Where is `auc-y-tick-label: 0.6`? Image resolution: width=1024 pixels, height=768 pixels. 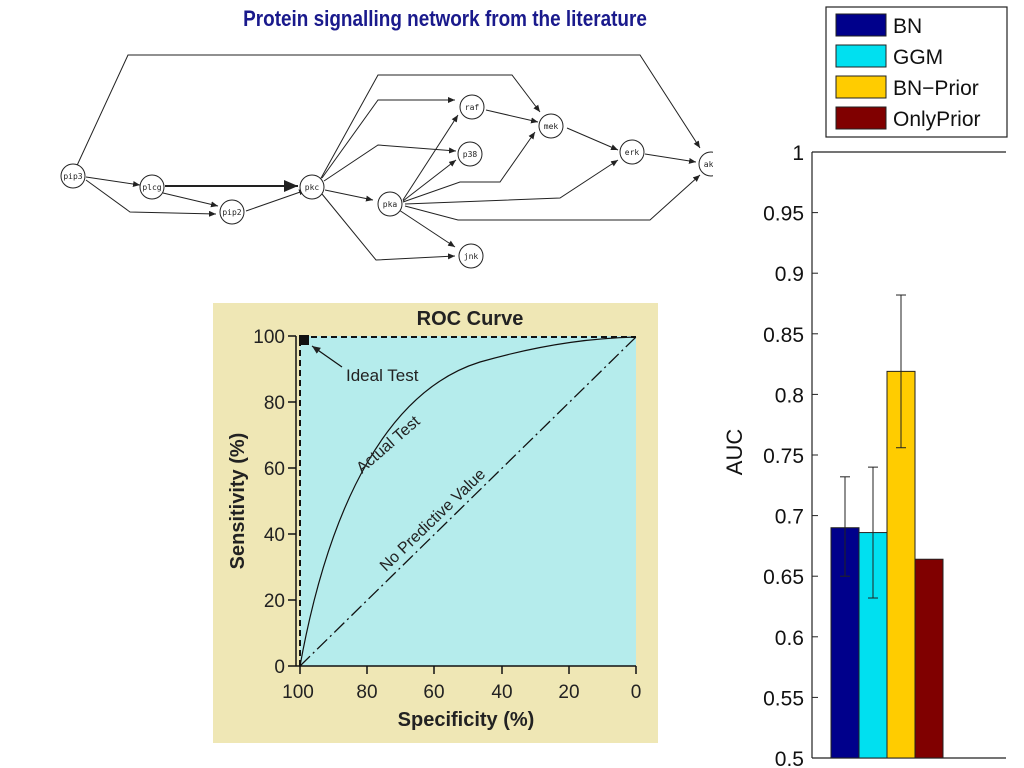
auc-y-tick-label: 0.6 is located at coordinates (789, 638).